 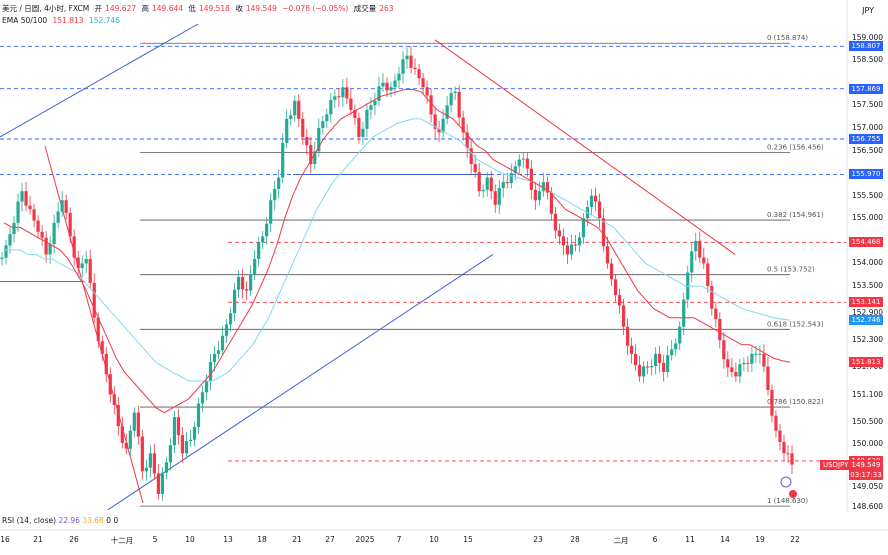 What do you see at coordinates (145, 8) in the screenshot?
I see `high-label: 高` at bounding box center [145, 8].